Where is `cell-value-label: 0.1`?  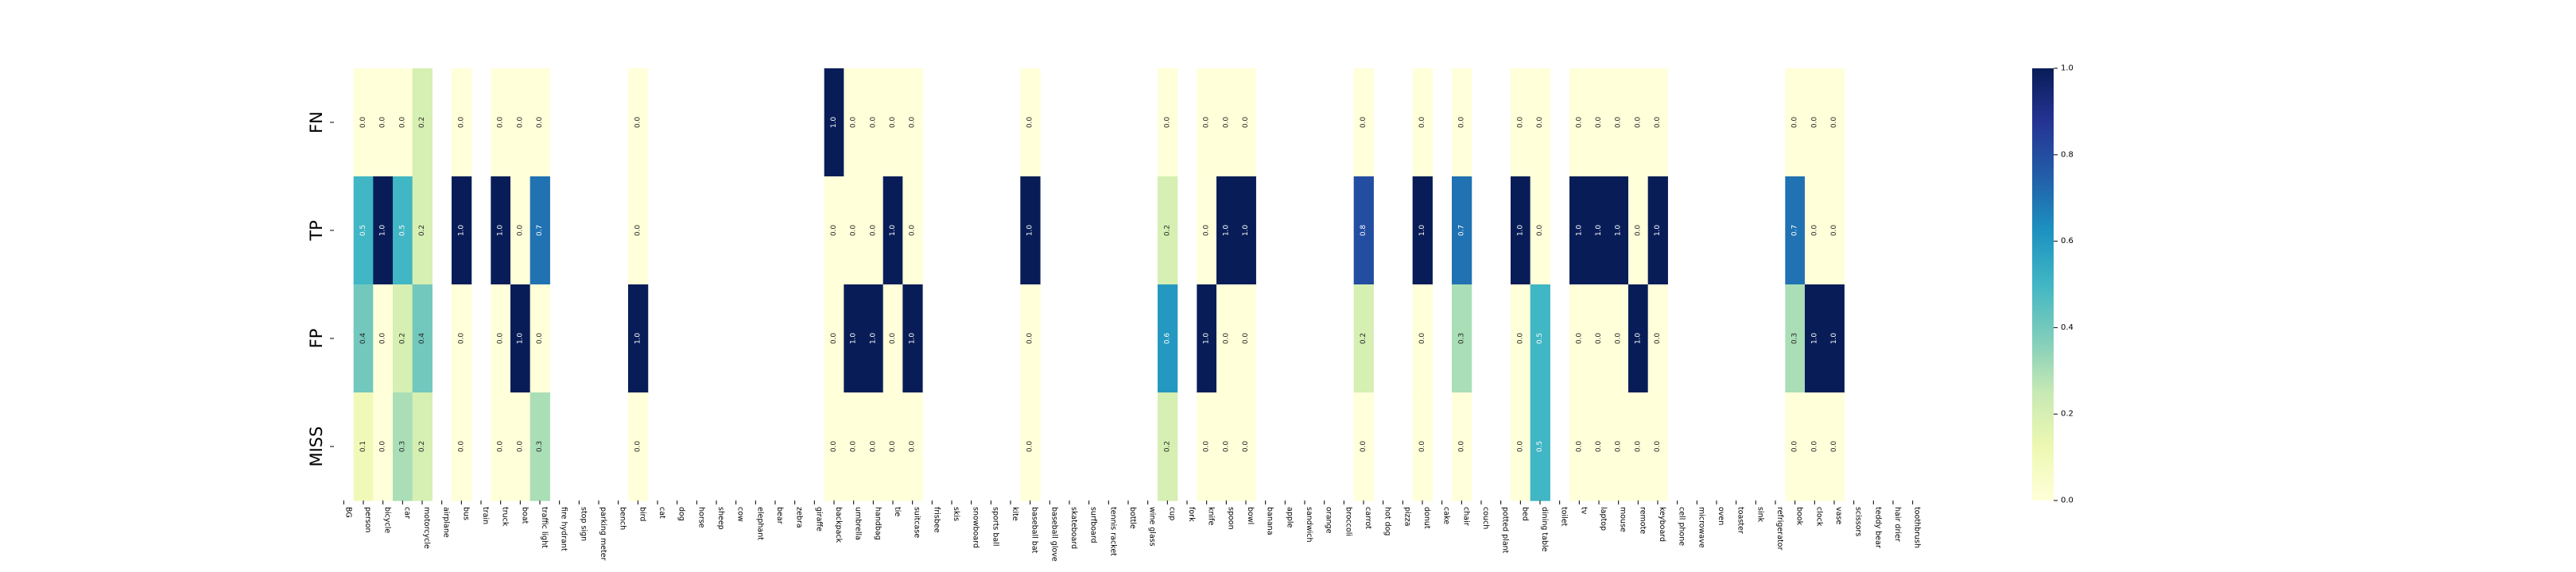 cell-value-label: 0.1 is located at coordinates (363, 446).